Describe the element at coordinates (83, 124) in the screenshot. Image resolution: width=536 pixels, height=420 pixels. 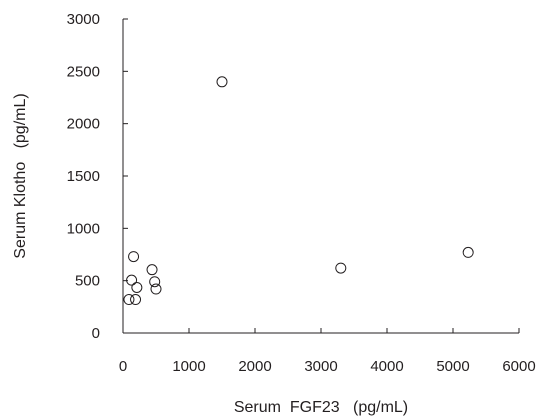
I see `y-tick-label: 2000` at that location.